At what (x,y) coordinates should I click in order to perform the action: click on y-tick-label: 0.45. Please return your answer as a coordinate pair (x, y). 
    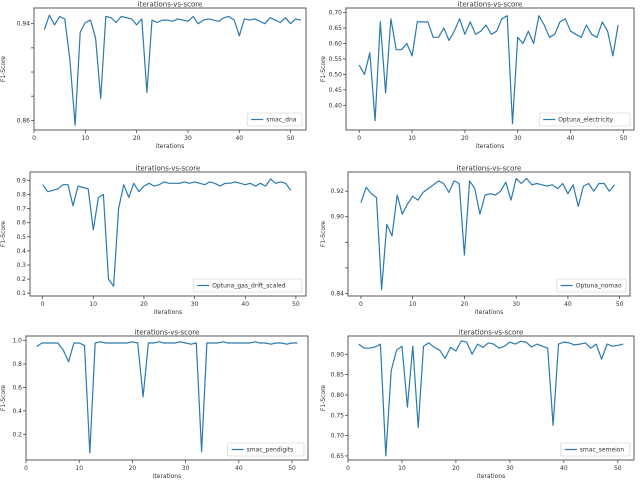
    Looking at the image, I should click on (336, 90).